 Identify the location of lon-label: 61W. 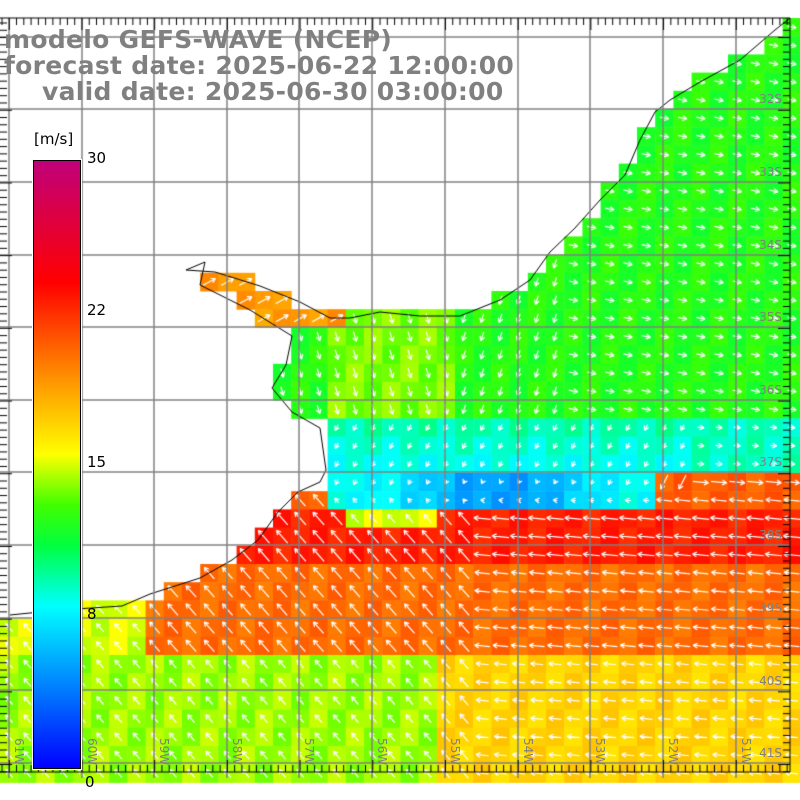
(19, 752).